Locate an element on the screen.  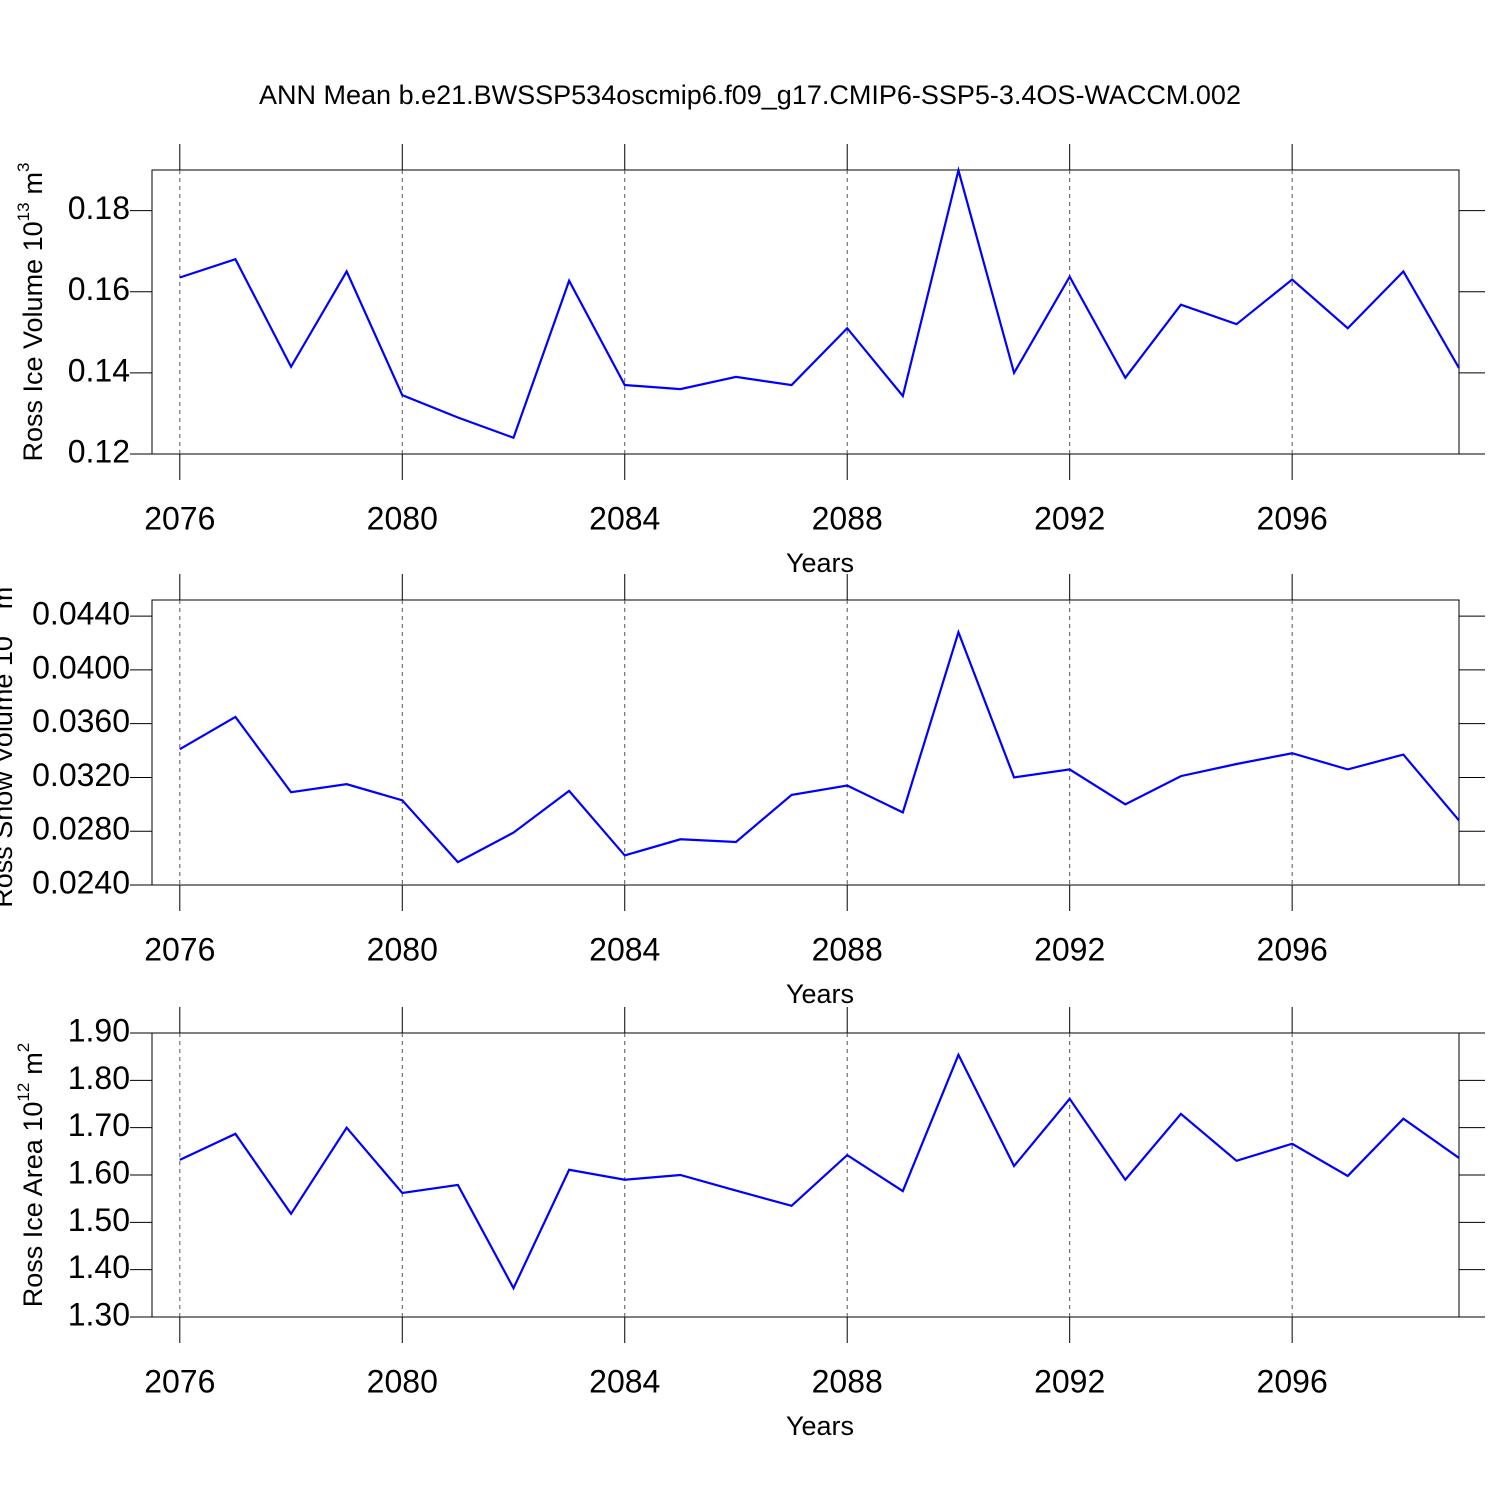
y-tick-label: 1.70 is located at coordinates (99, 1125).